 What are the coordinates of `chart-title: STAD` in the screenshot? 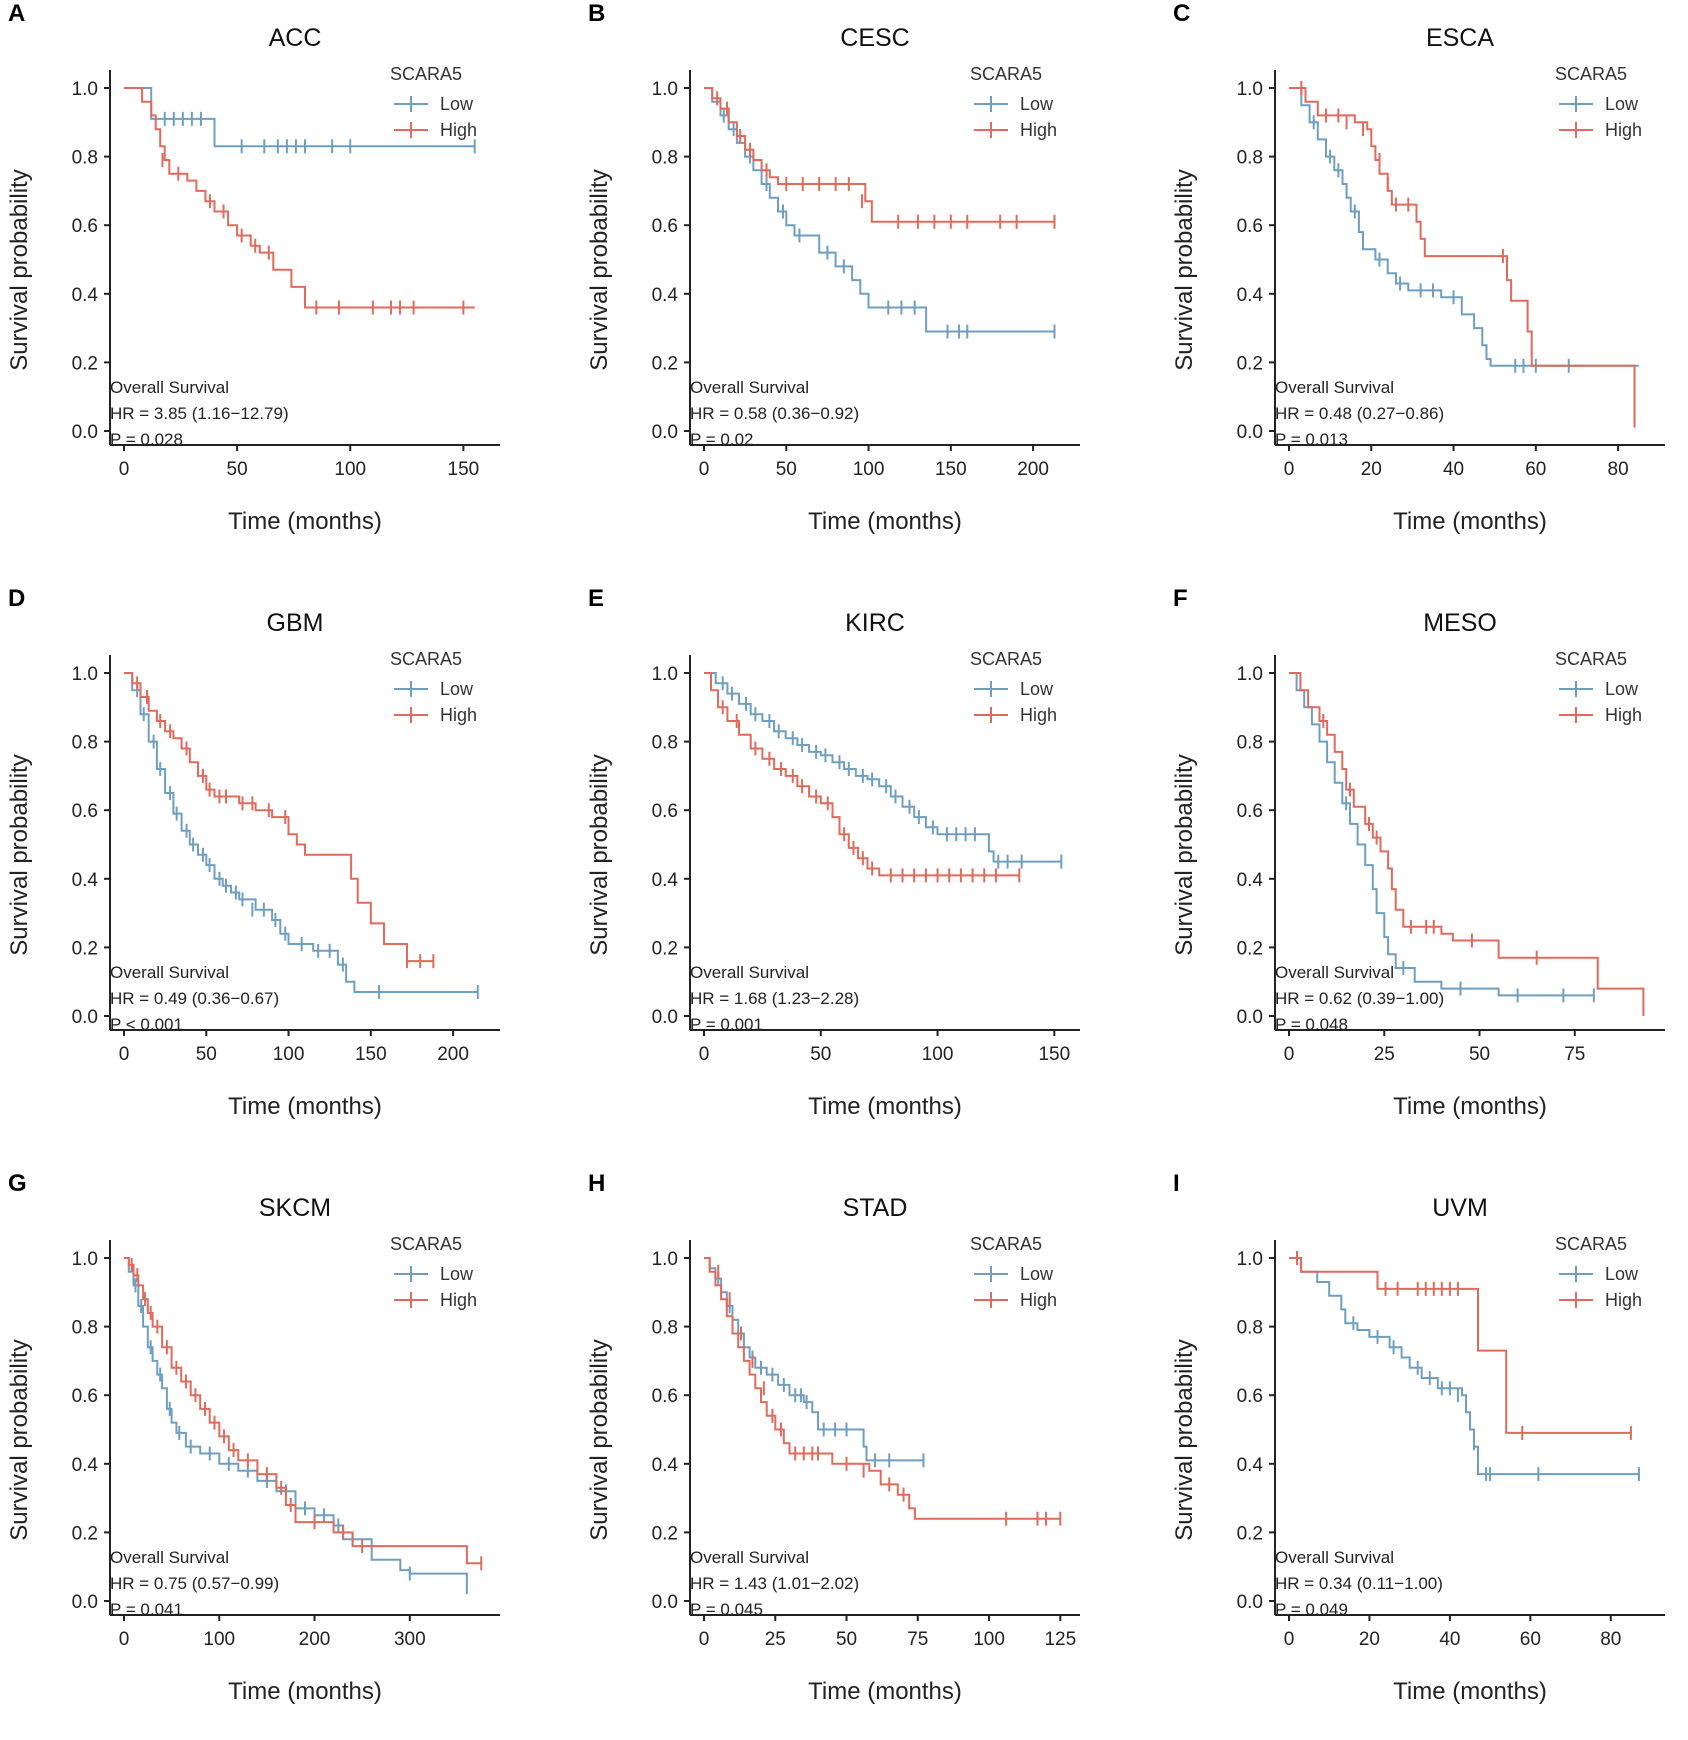 It's located at (875, 1208).